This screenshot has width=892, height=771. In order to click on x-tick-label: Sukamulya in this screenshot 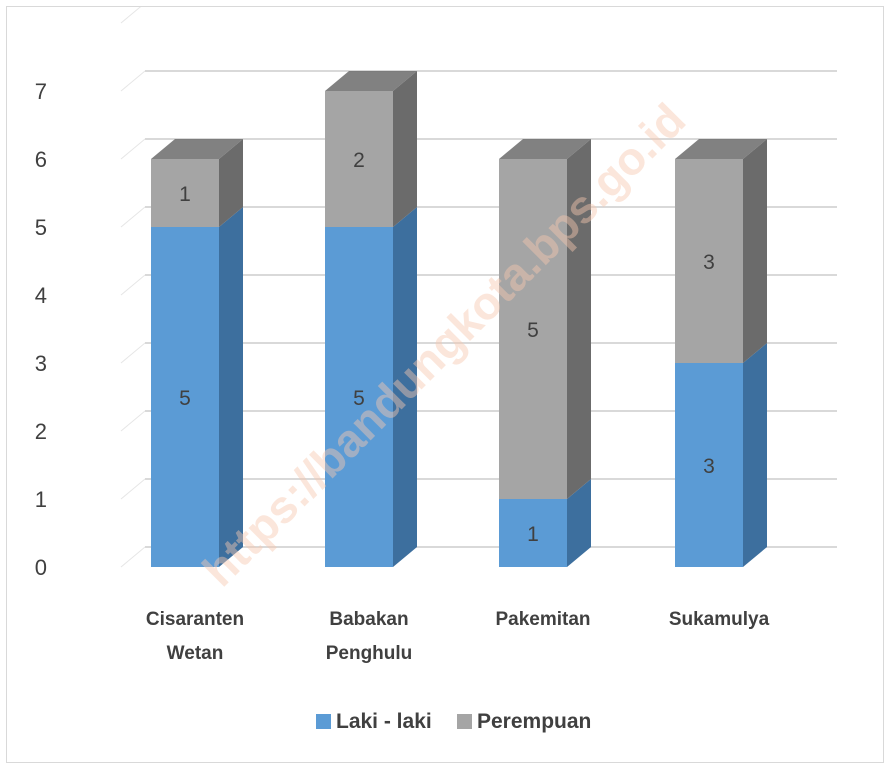, I will do `click(719, 619)`.